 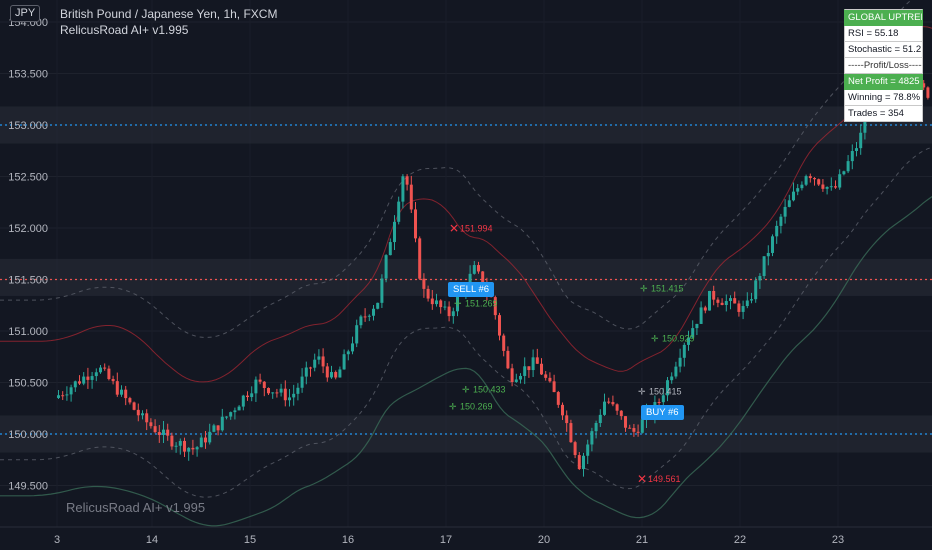 I want to click on symbol-title: British Pound / Japanese Yen, 1h, FXCM, so click(x=169, y=14).